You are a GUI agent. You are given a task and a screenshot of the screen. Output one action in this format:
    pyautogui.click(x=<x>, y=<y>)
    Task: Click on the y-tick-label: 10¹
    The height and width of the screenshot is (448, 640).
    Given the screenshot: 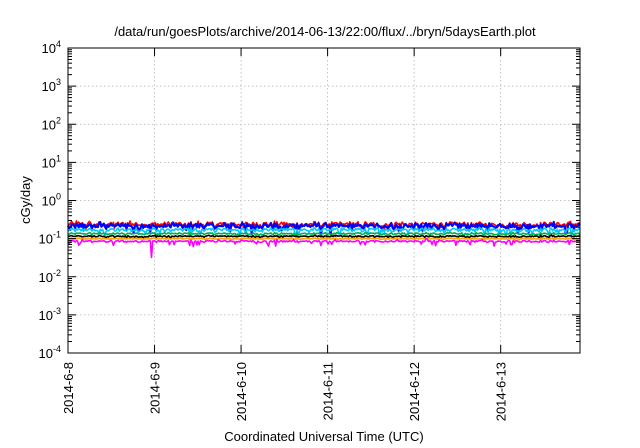 What is the action you would take?
    pyautogui.click(x=51, y=161)
    